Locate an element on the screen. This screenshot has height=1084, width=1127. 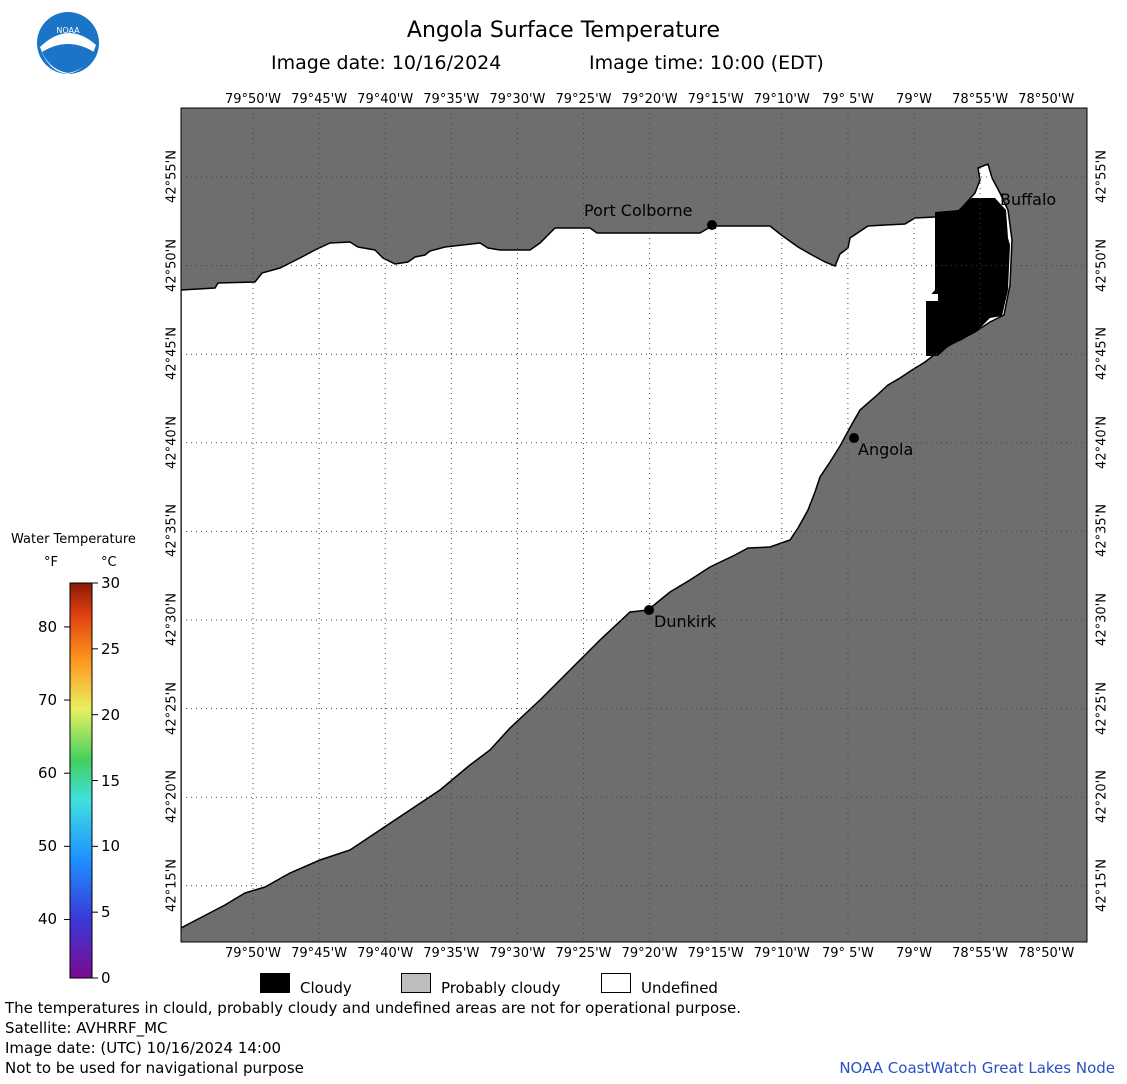
colorbar-c-label: 0 is located at coordinates (106, 978).